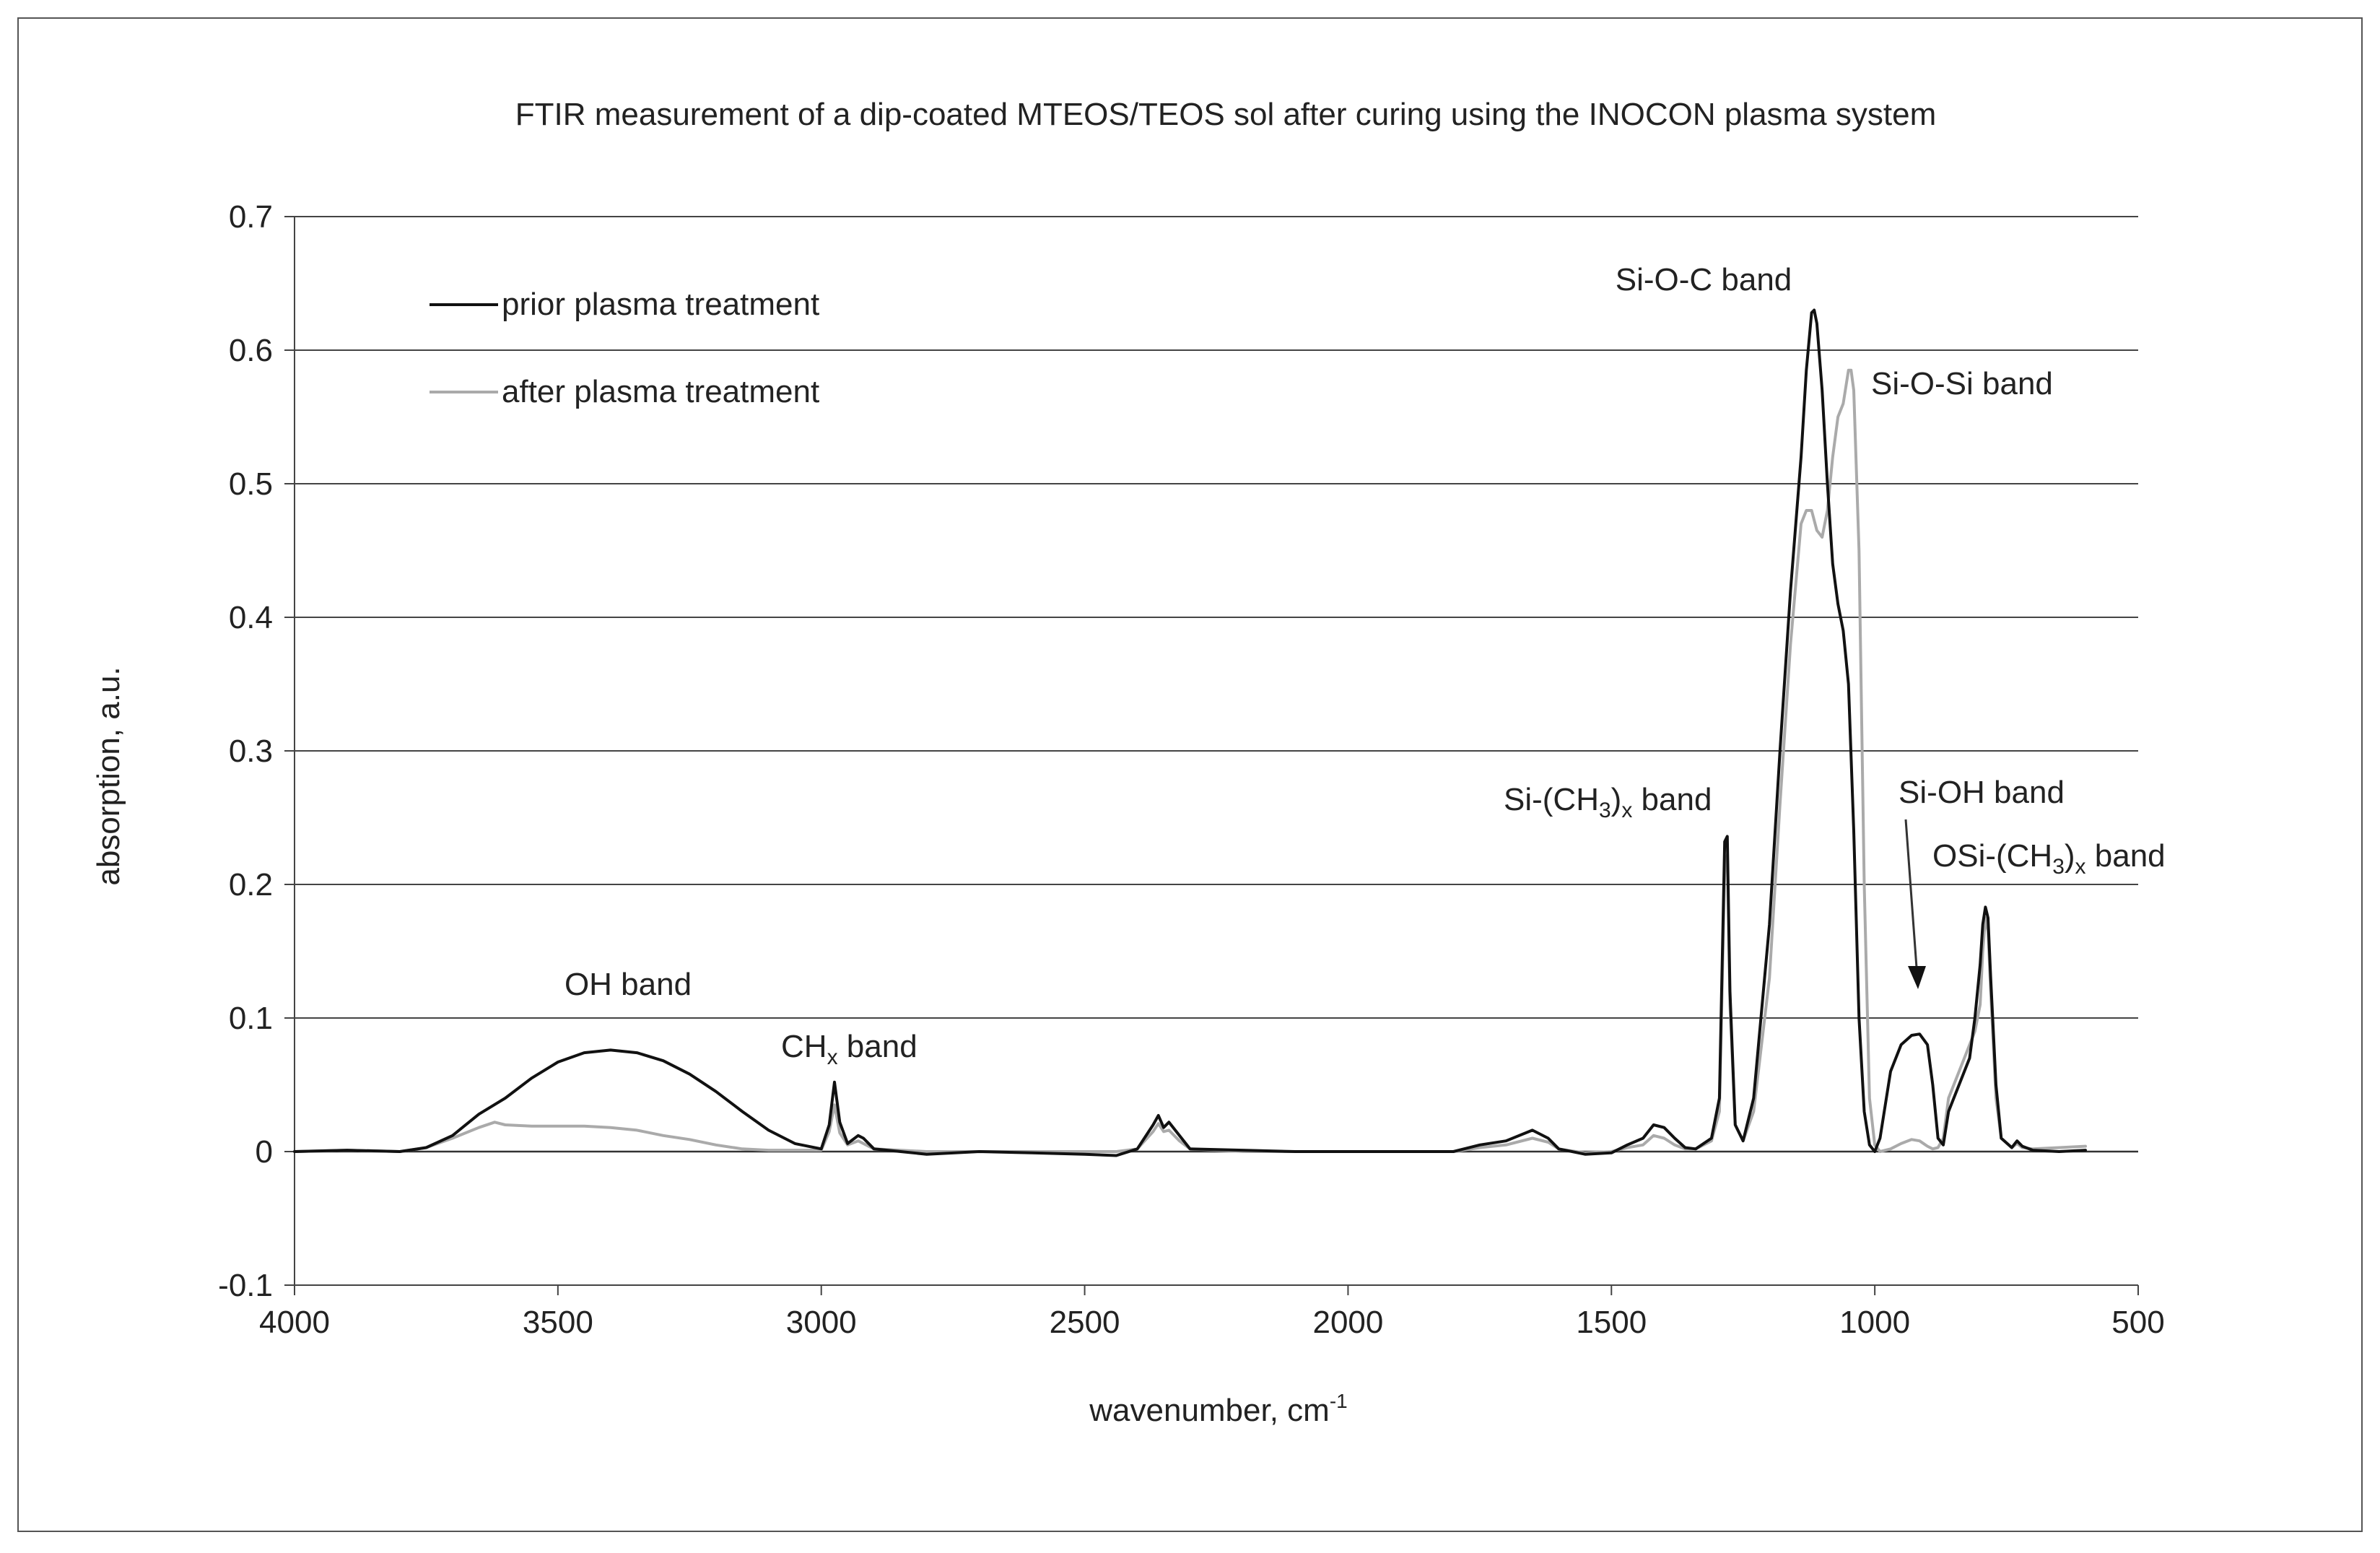 Image resolution: width=2380 pixels, height=1553 pixels. Describe the element at coordinates (832, 1057) in the screenshot. I see `annotation-chx-sub: x` at that location.